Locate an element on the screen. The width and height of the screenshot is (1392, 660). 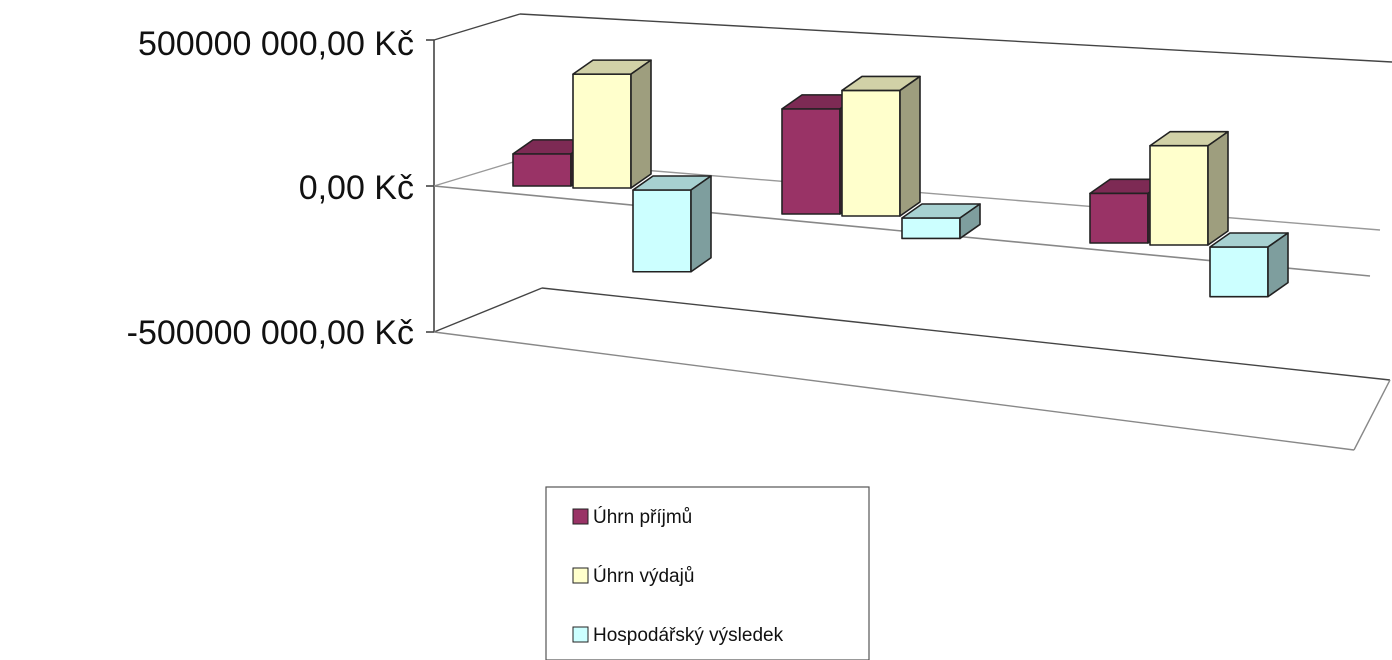
y-tick-label-bottom: -500000 000,00 Kč is located at coordinates (270, 333).